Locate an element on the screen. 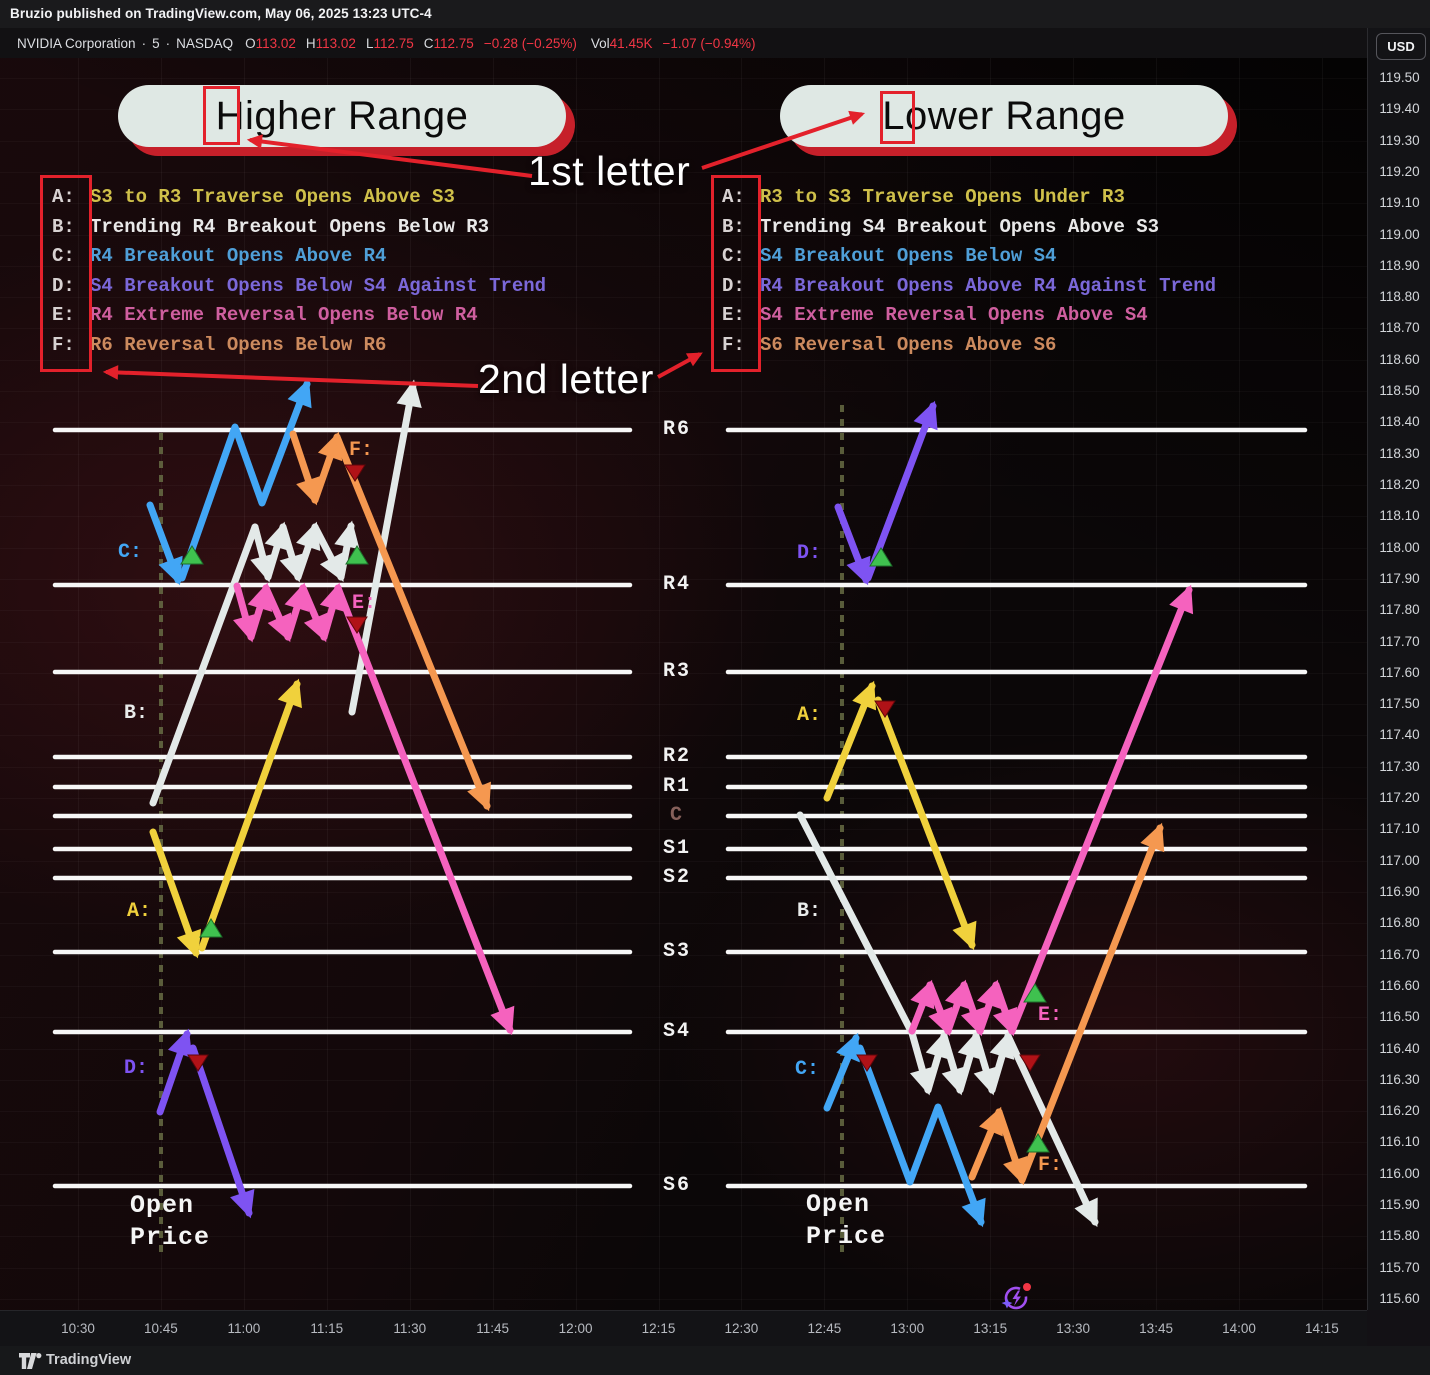 This screenshot has height=1375, width=1430. legend-letter: C: is located at coordinates (63, 256).